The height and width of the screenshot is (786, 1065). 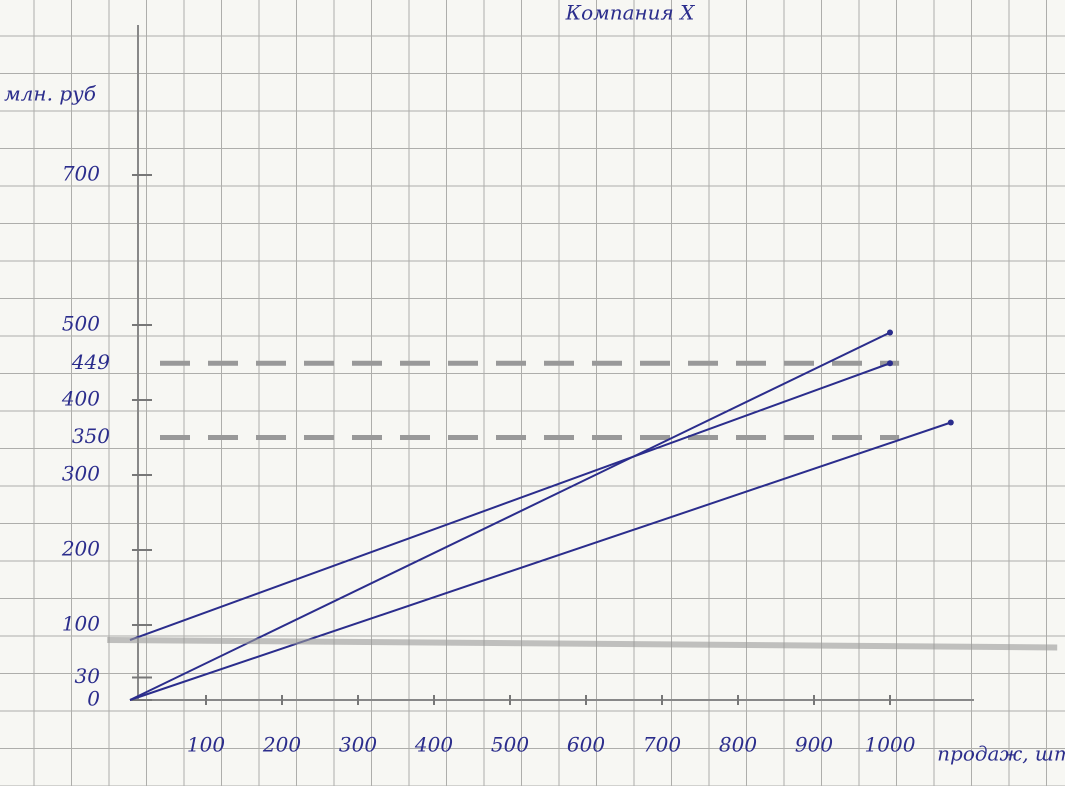 What do you see at coordinates (81, 174) in the screenshot?
I see `y-tick-label: 700` at bounding box center [81, 174].